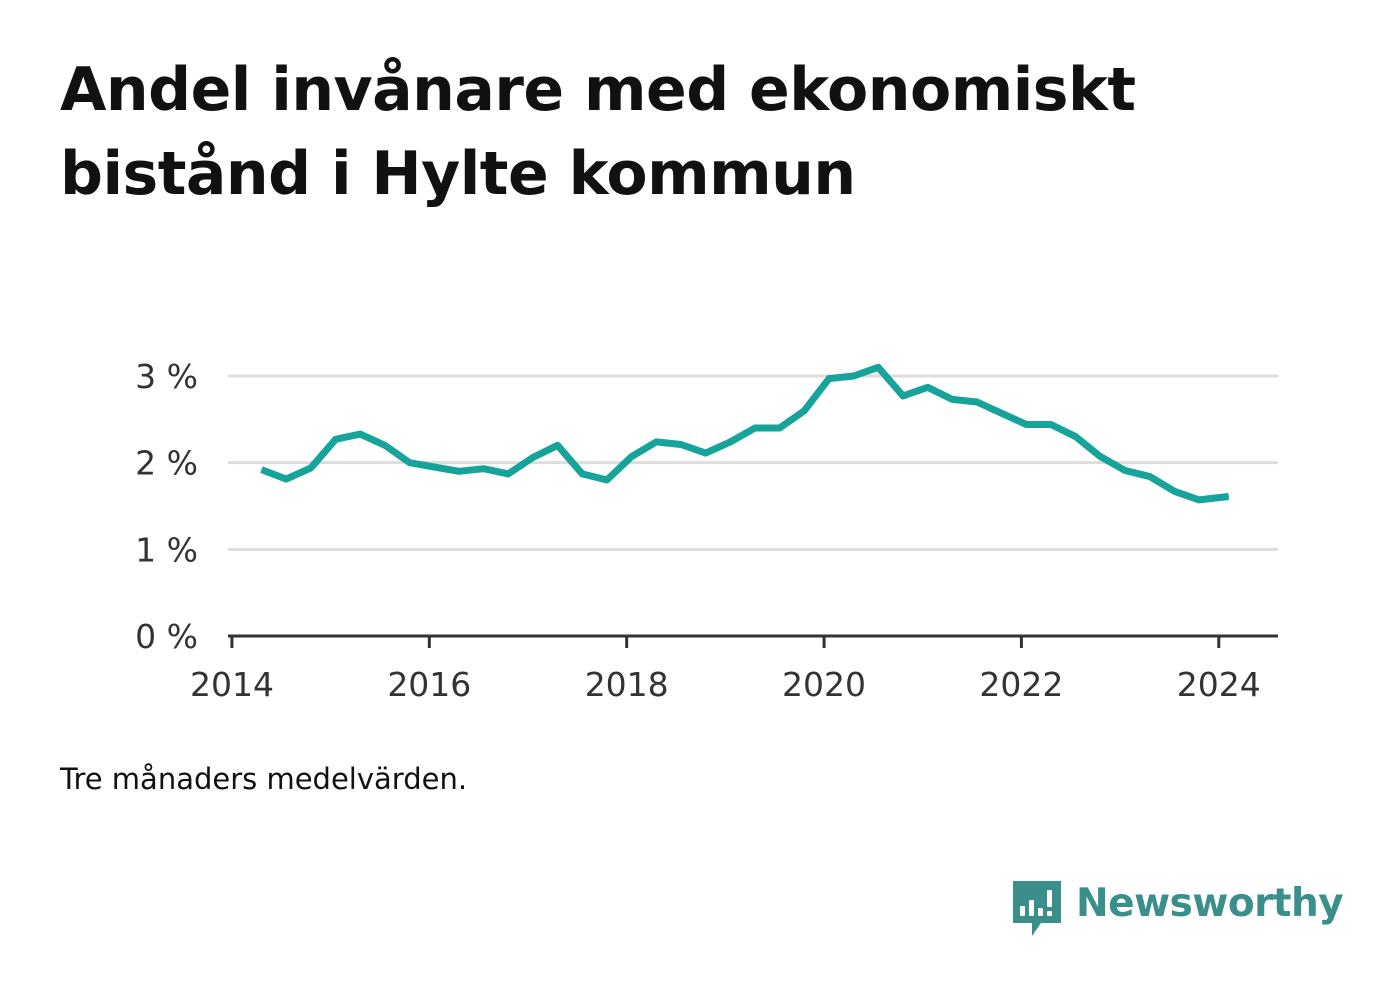  Describe the element at coordinates (429, 684) in the screenshot. I see `x-tick-label: 2016` at that location.